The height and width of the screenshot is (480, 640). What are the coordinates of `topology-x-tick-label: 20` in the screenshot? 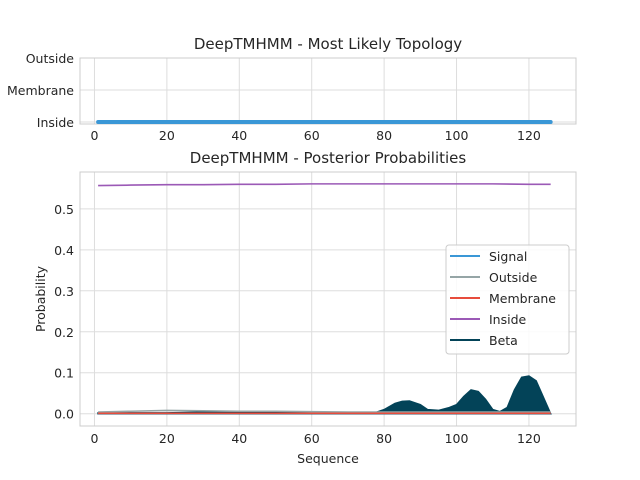 It's located at (167, 135).